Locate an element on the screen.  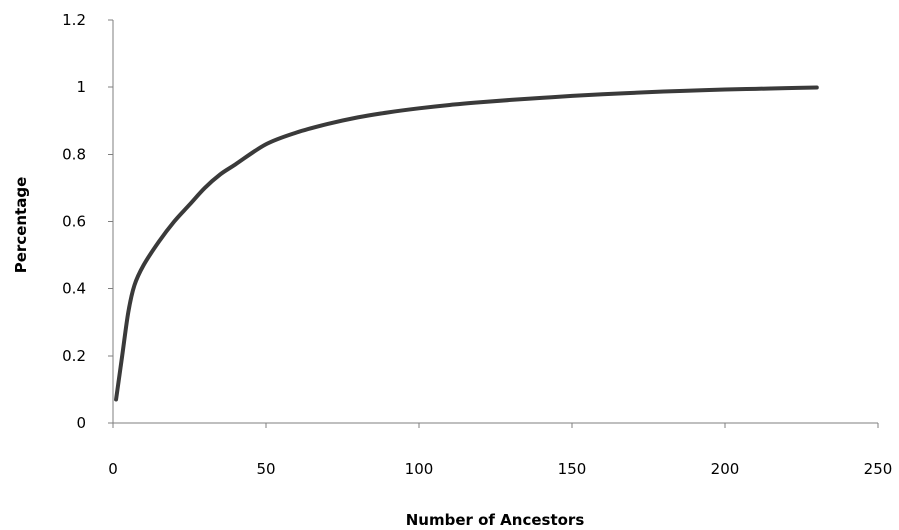
y-tick-label: 1.2 is located at coordinates (74, 20).